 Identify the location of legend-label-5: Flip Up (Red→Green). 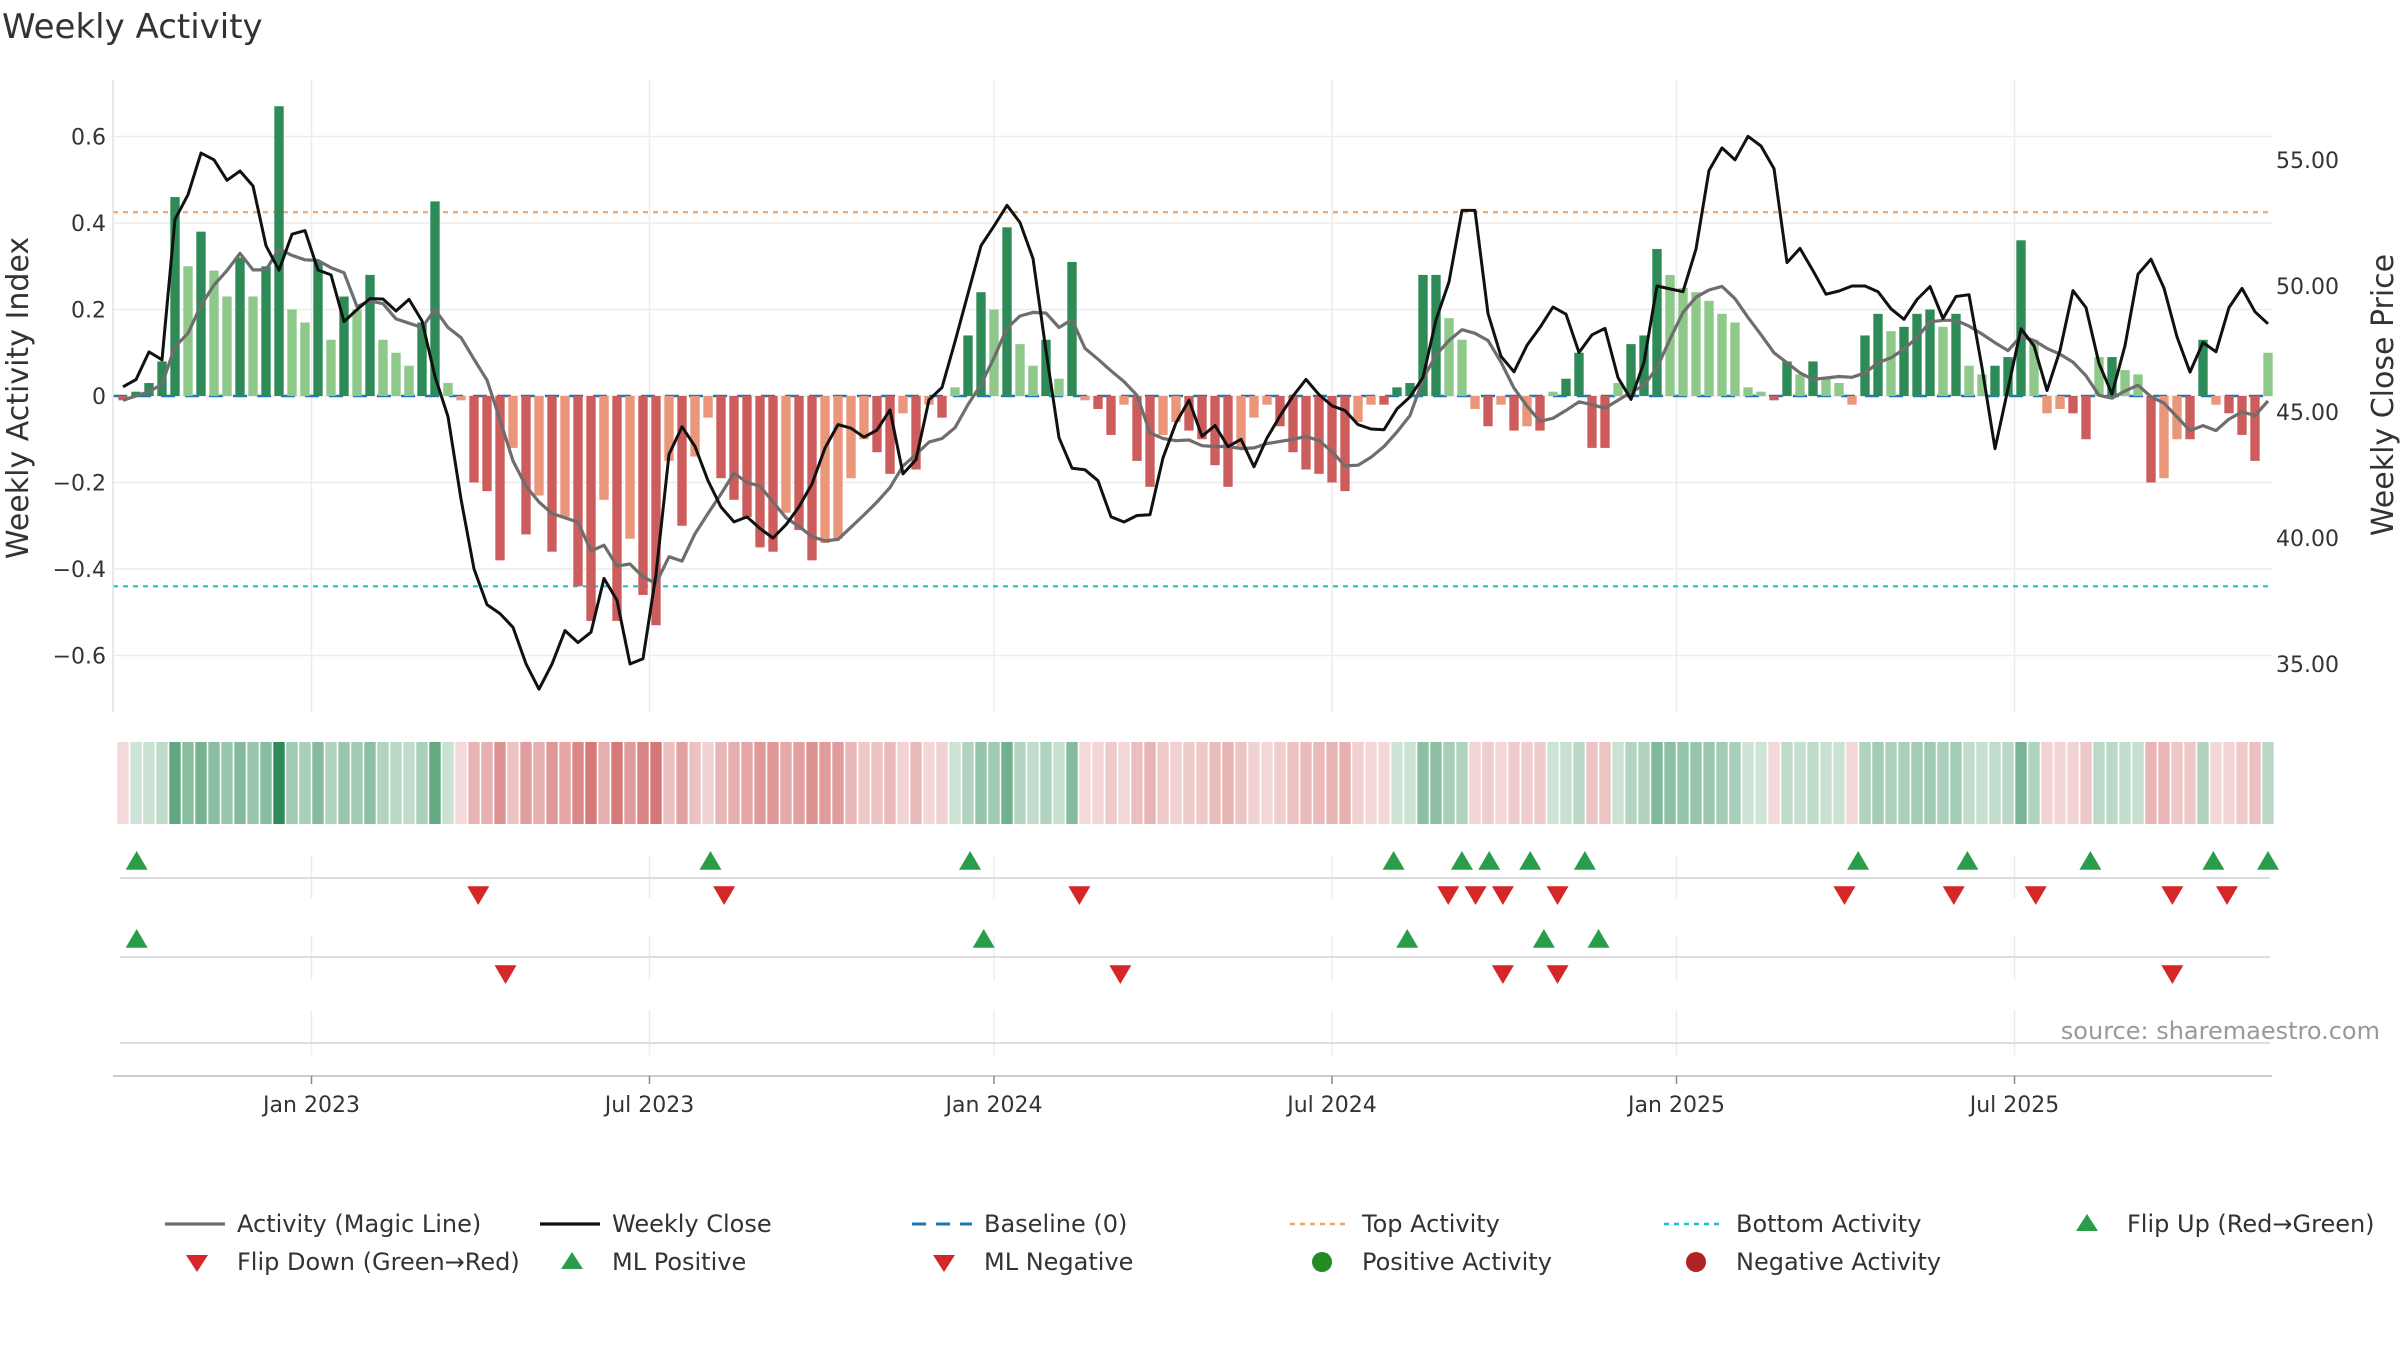
(2251, 1224).